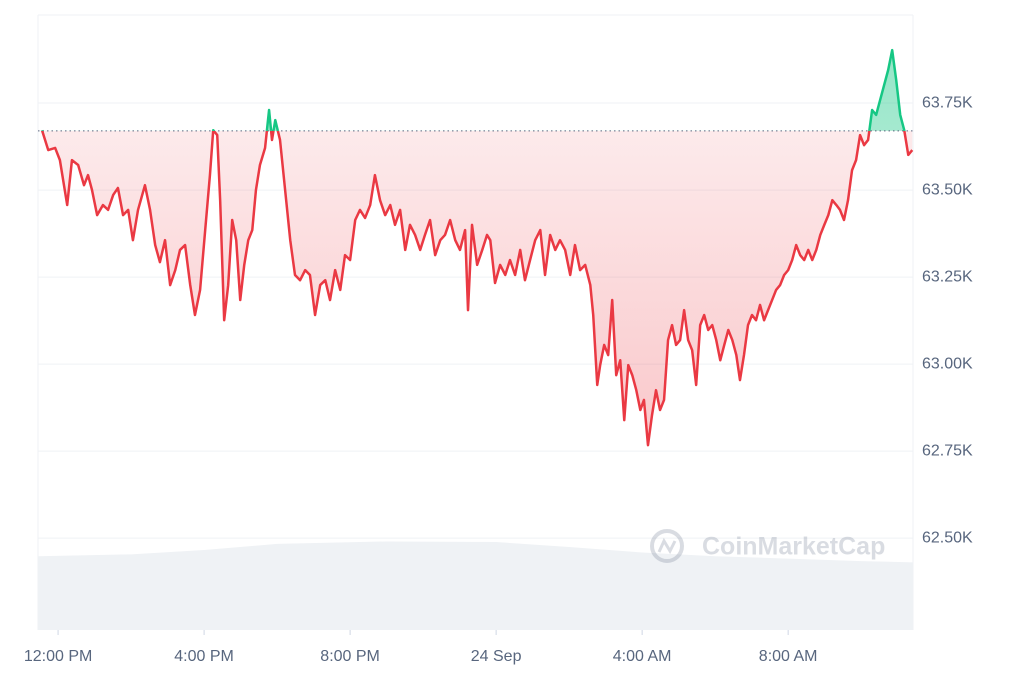  Describe the element at coordinates (793, 547) in the screenshot. I see `watermark-text: CoinMarketCap` at that location.